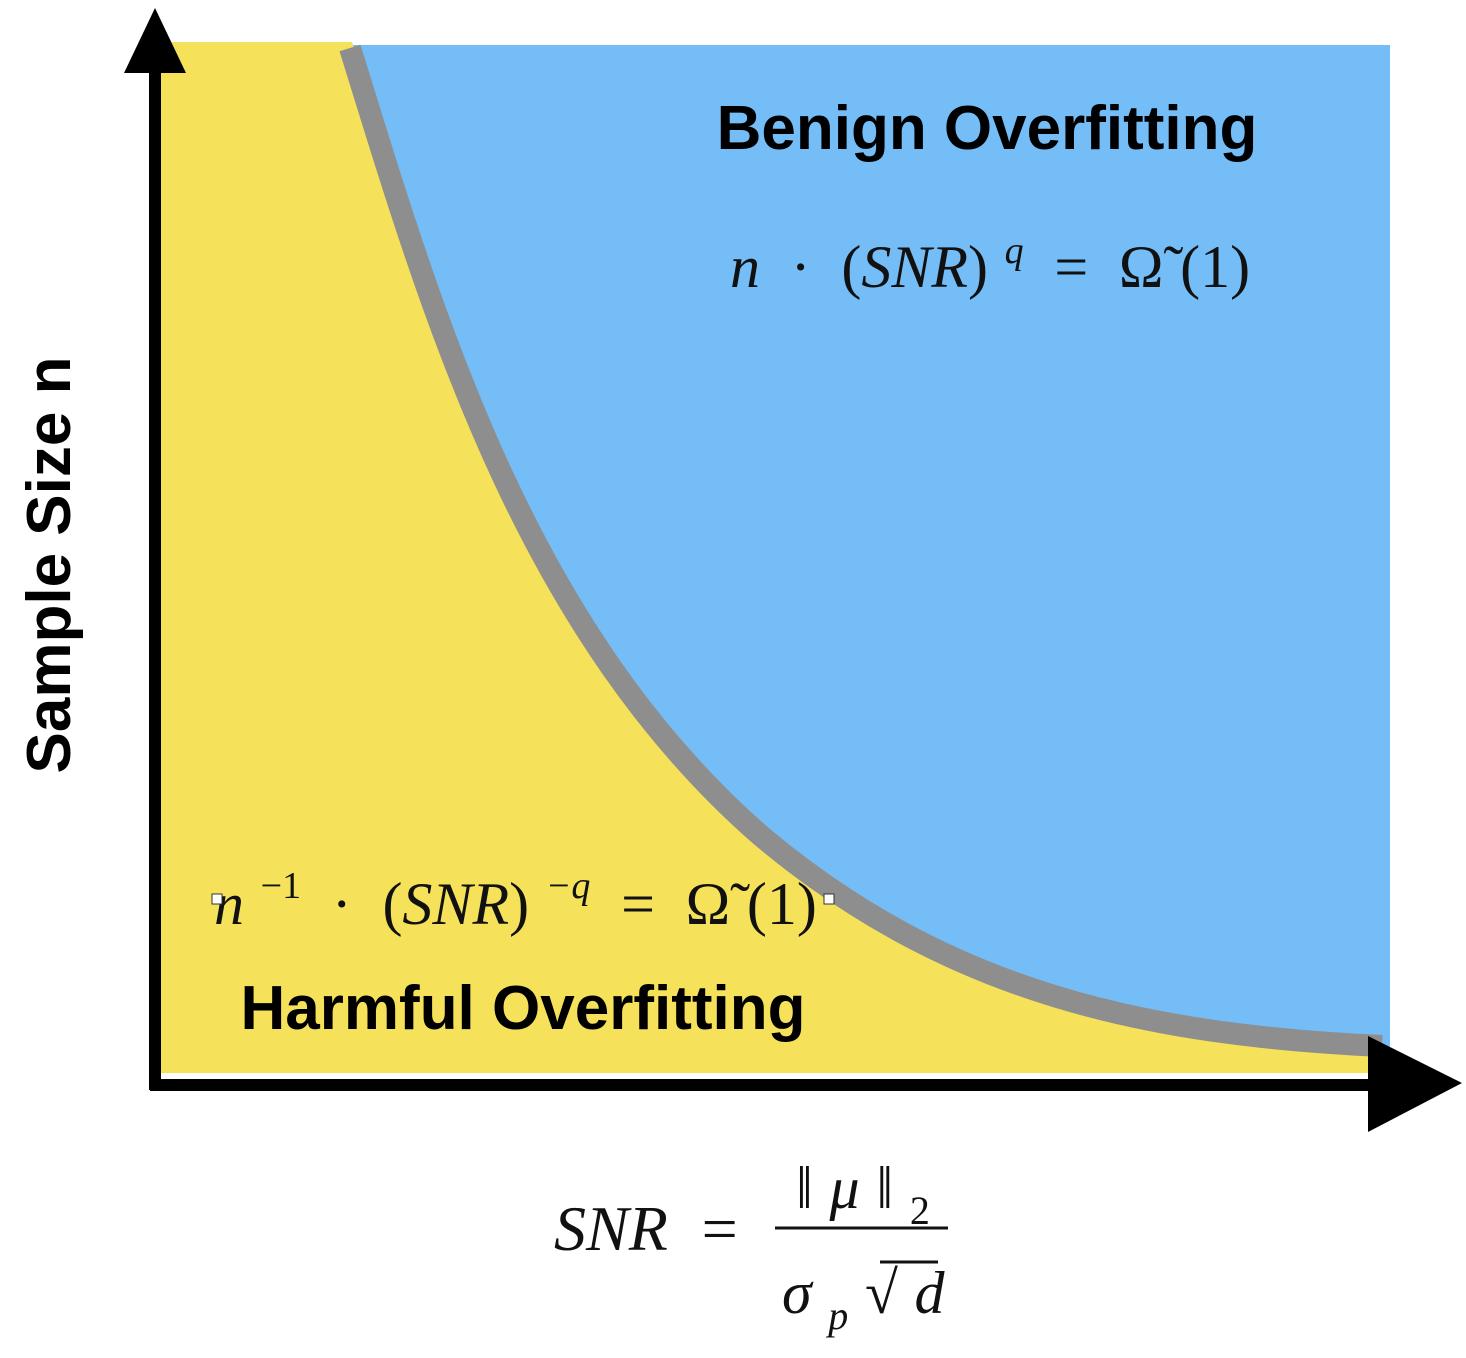  I want to click on snr-definition: SNR = ‖ μ ‖ 2 σ p √ d, so click(751, 1248).